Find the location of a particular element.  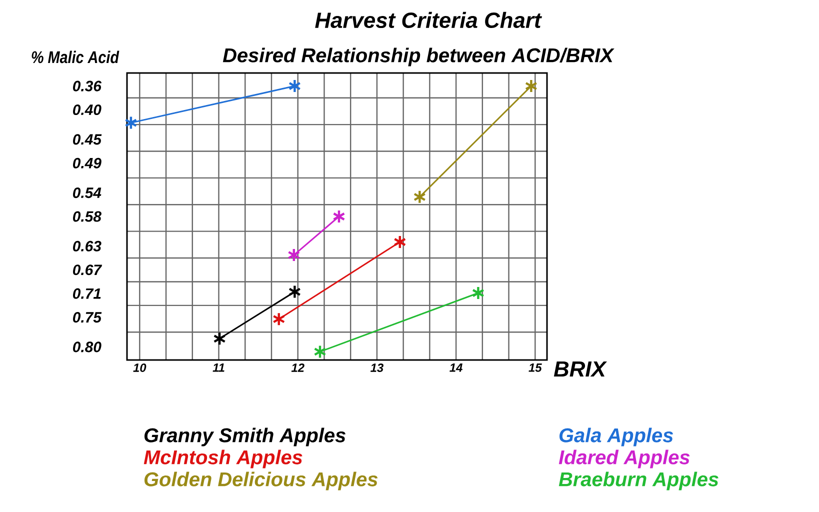

x-tick-label: 10 is located at coordinates (139, 368).